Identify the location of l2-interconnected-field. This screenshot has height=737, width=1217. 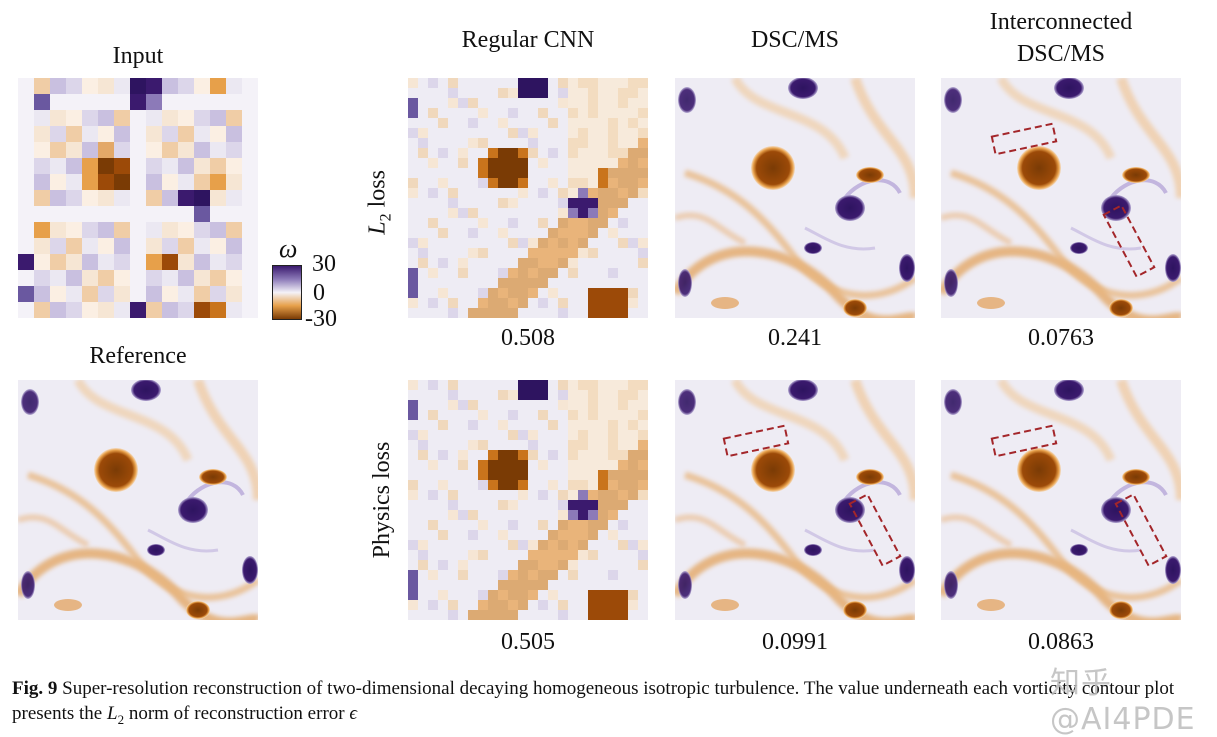
(1061, 198).